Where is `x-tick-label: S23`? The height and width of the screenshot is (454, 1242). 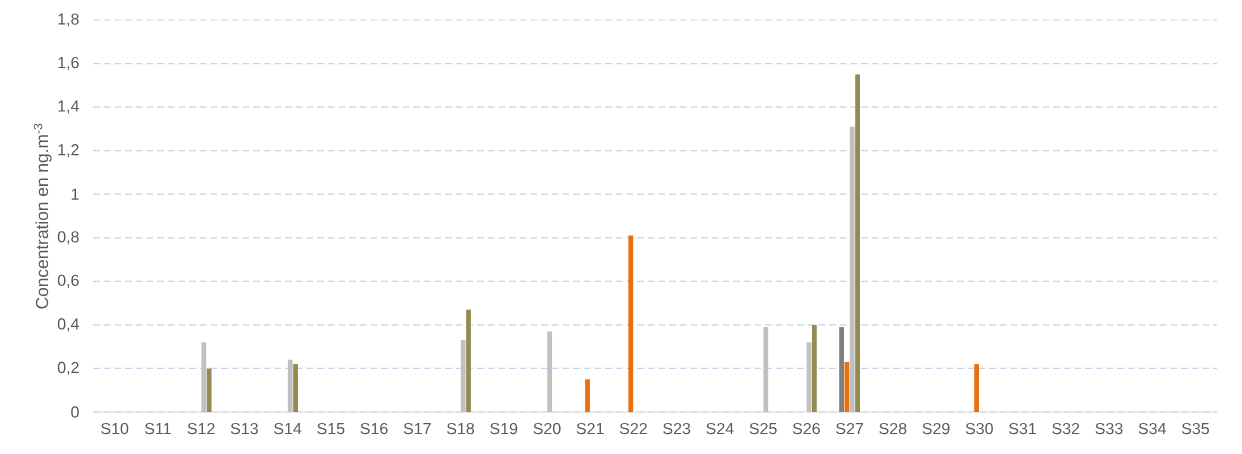 x-tick-label: S23 is located at coordinates (677, 428).